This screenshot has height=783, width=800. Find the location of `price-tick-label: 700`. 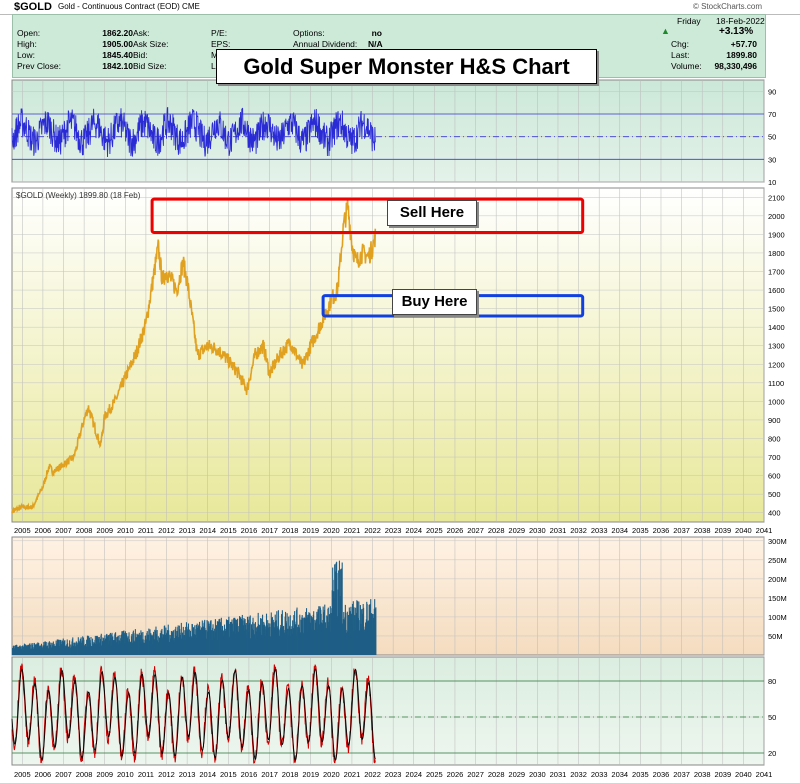

price-tick-label: 700 is located at coordinates (774, 457).